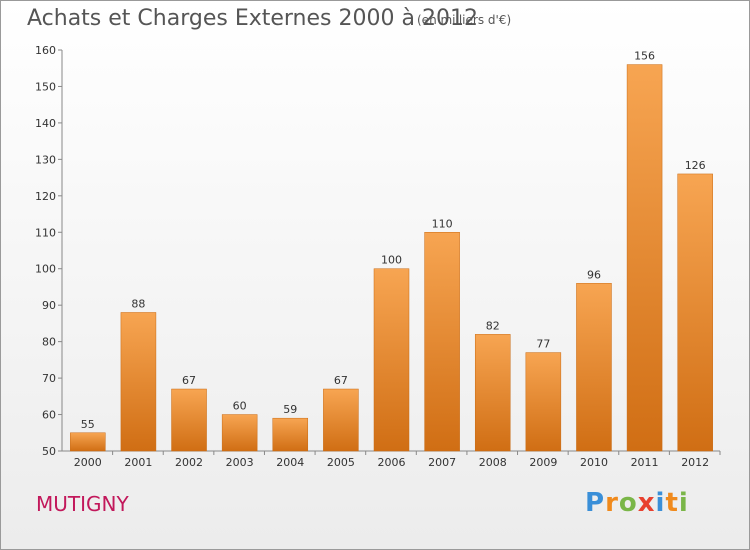 This screenshot has width=750, height=550. I want to click on logo-letter: o, so click(628, 503).